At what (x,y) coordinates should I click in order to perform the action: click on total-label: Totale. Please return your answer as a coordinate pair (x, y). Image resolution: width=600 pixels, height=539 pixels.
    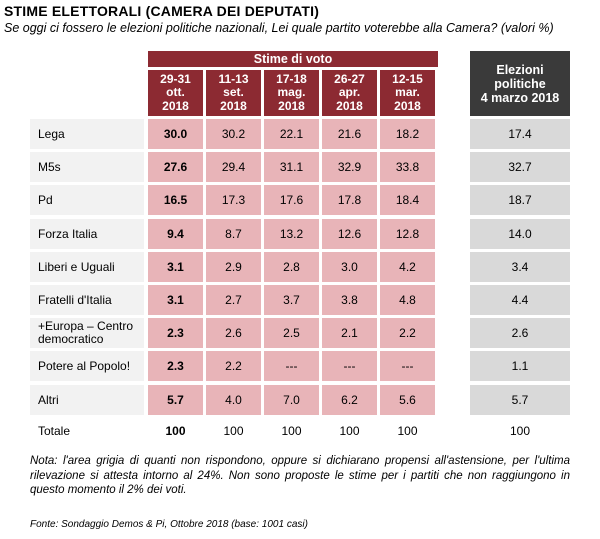
    Looking at the image, I should click on (87, 431).